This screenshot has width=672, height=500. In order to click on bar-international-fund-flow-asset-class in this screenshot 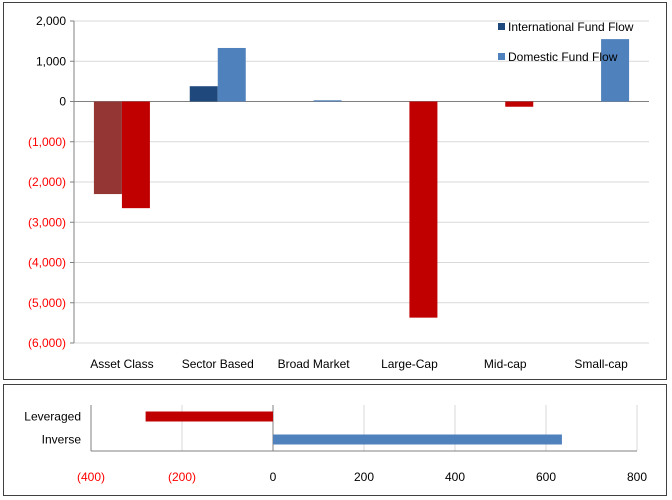, I will do `click(107, 148)`.